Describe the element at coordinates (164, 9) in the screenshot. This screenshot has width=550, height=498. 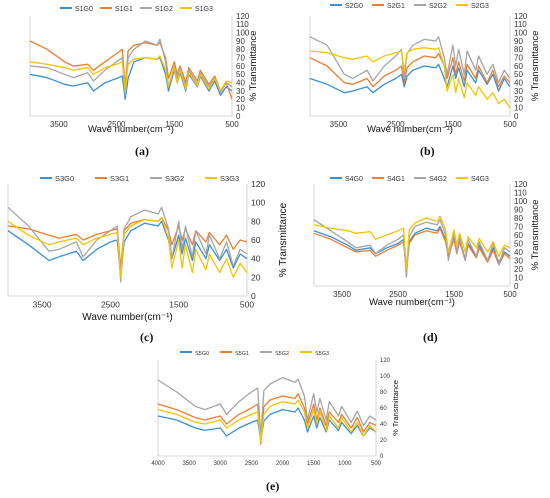
I see `legend-label-S1G2: S1G2` at that location.